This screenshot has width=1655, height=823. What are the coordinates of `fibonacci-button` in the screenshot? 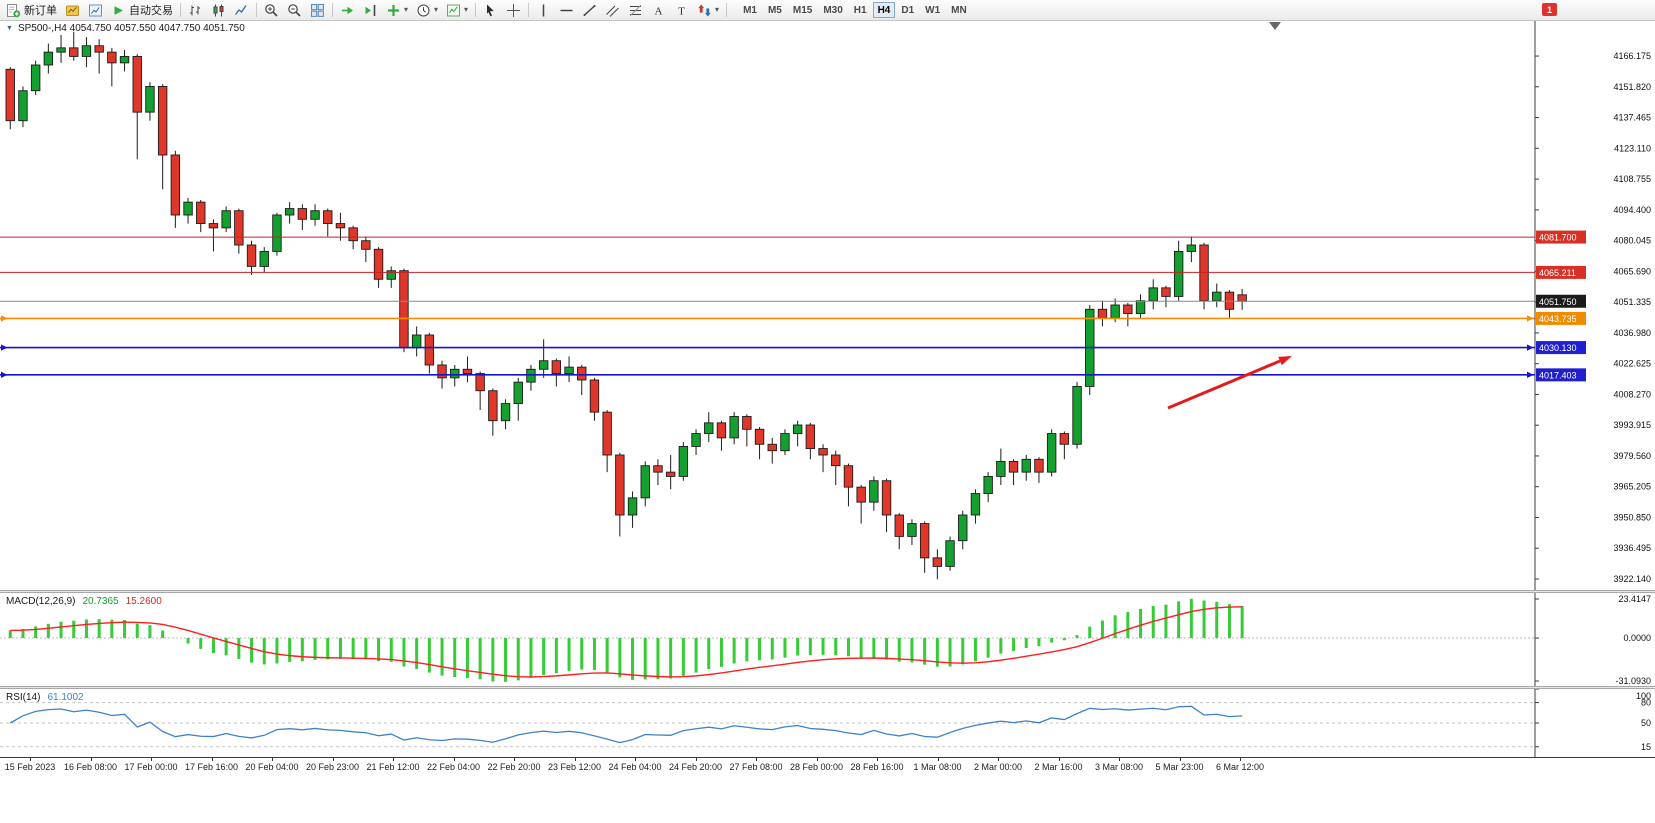 It's located at (635, 10).